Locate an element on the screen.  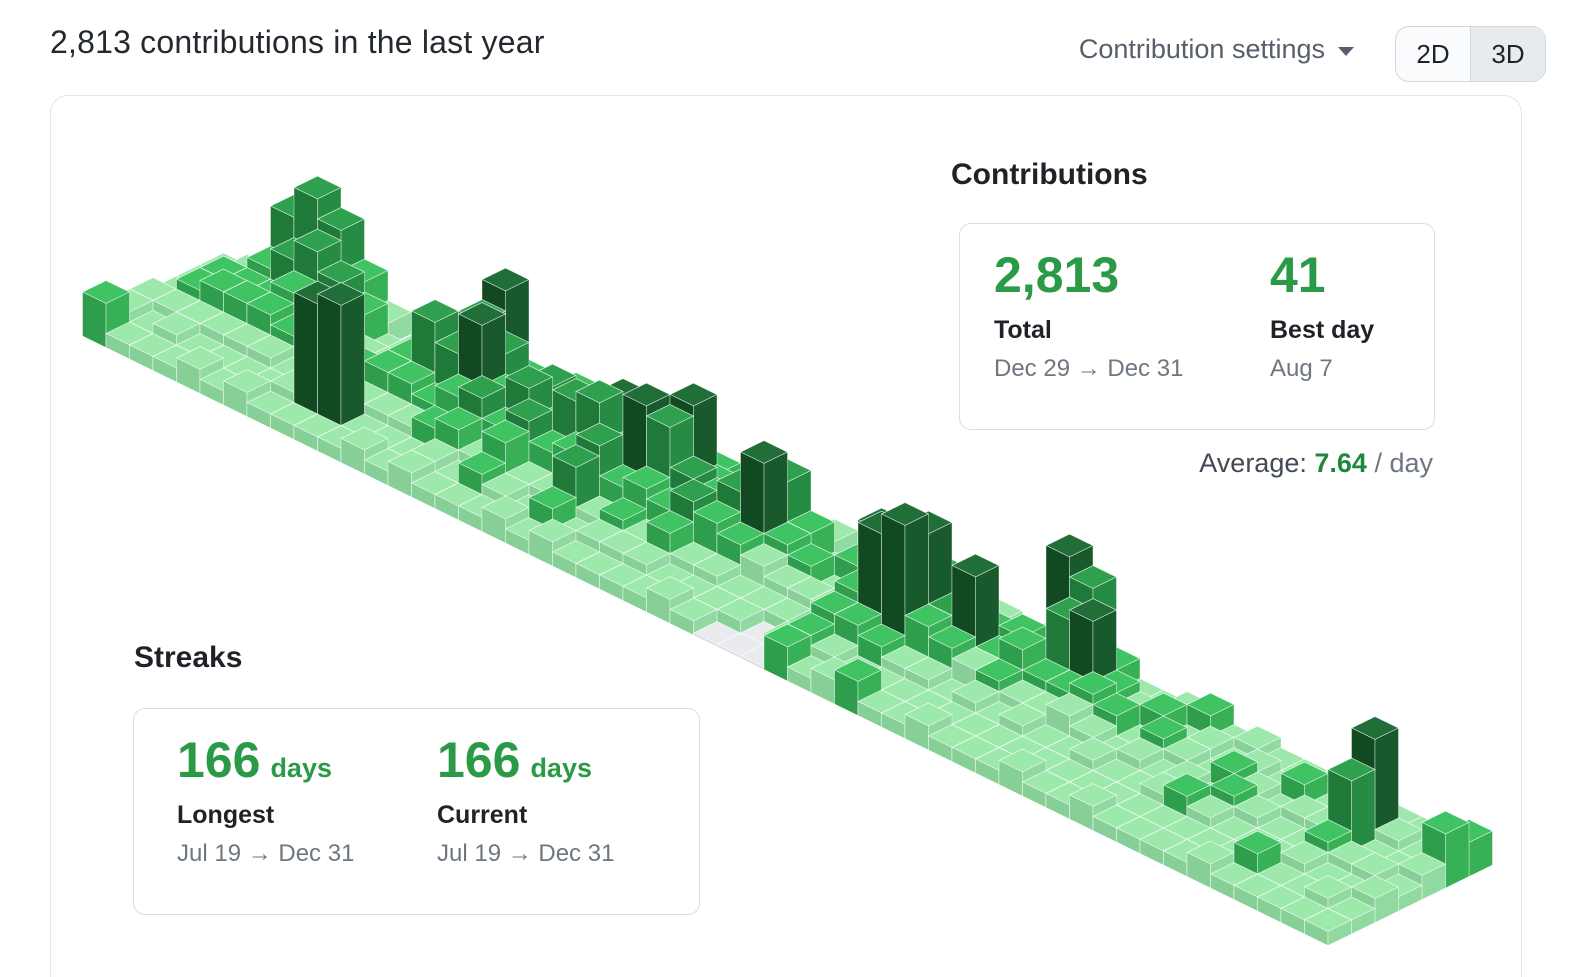
total-stat: 2,813 Total Dec 29 → Dec 31 is located at coordinates (1088, 303).